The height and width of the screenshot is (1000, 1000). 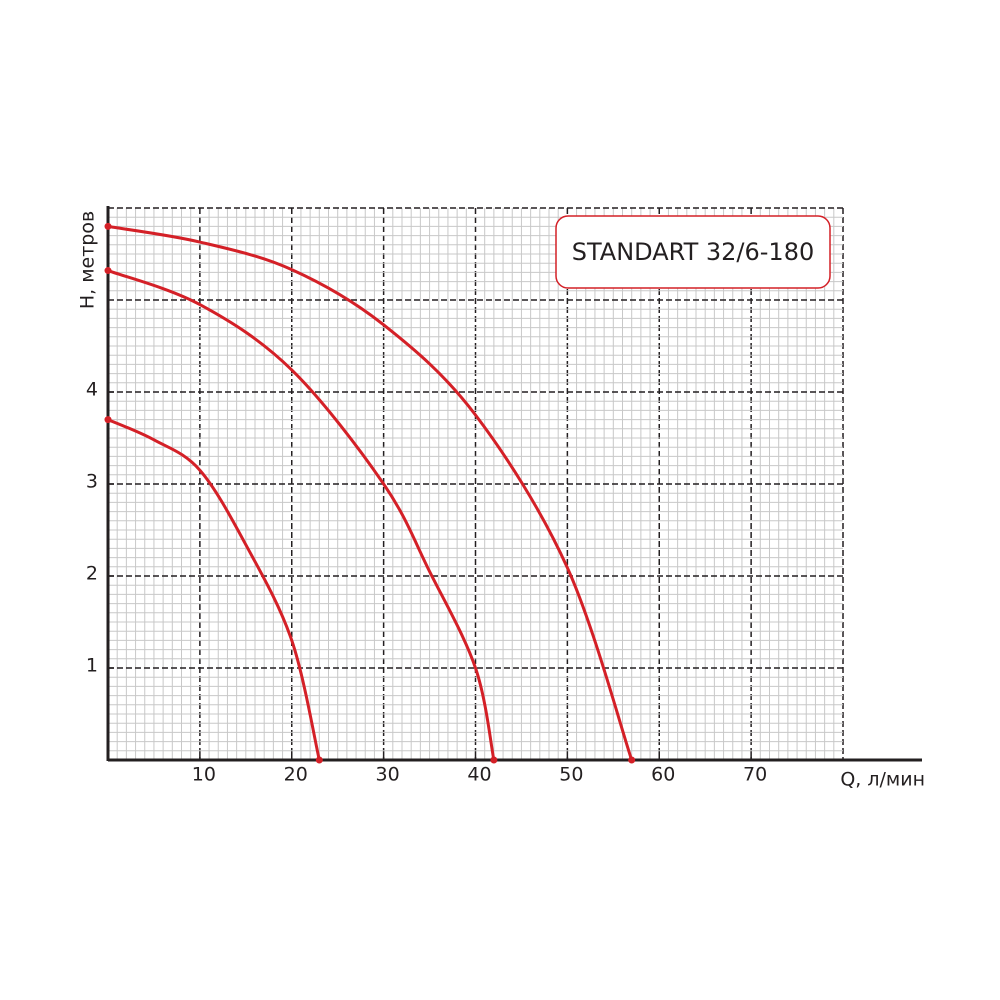 I want to click on y-tick-label: 4, so click(x=92, y=390).